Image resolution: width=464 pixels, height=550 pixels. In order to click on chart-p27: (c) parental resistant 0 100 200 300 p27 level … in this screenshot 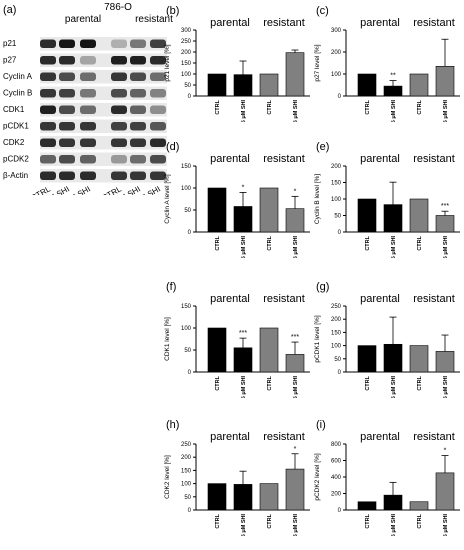, I will do `click(387, 65)`.